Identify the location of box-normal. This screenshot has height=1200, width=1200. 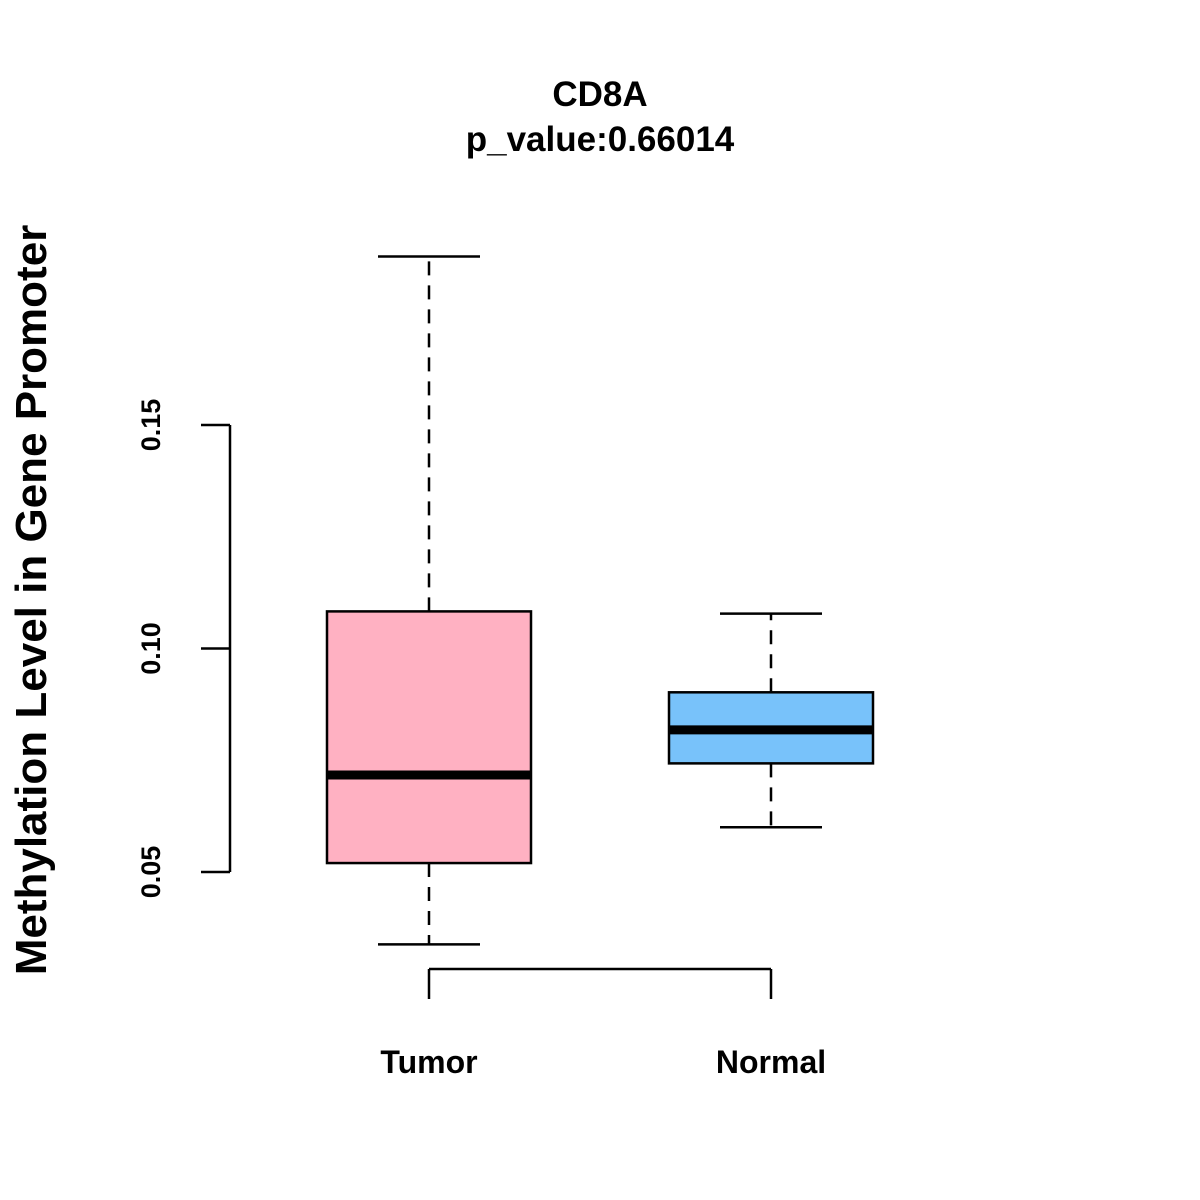
(771, 720).